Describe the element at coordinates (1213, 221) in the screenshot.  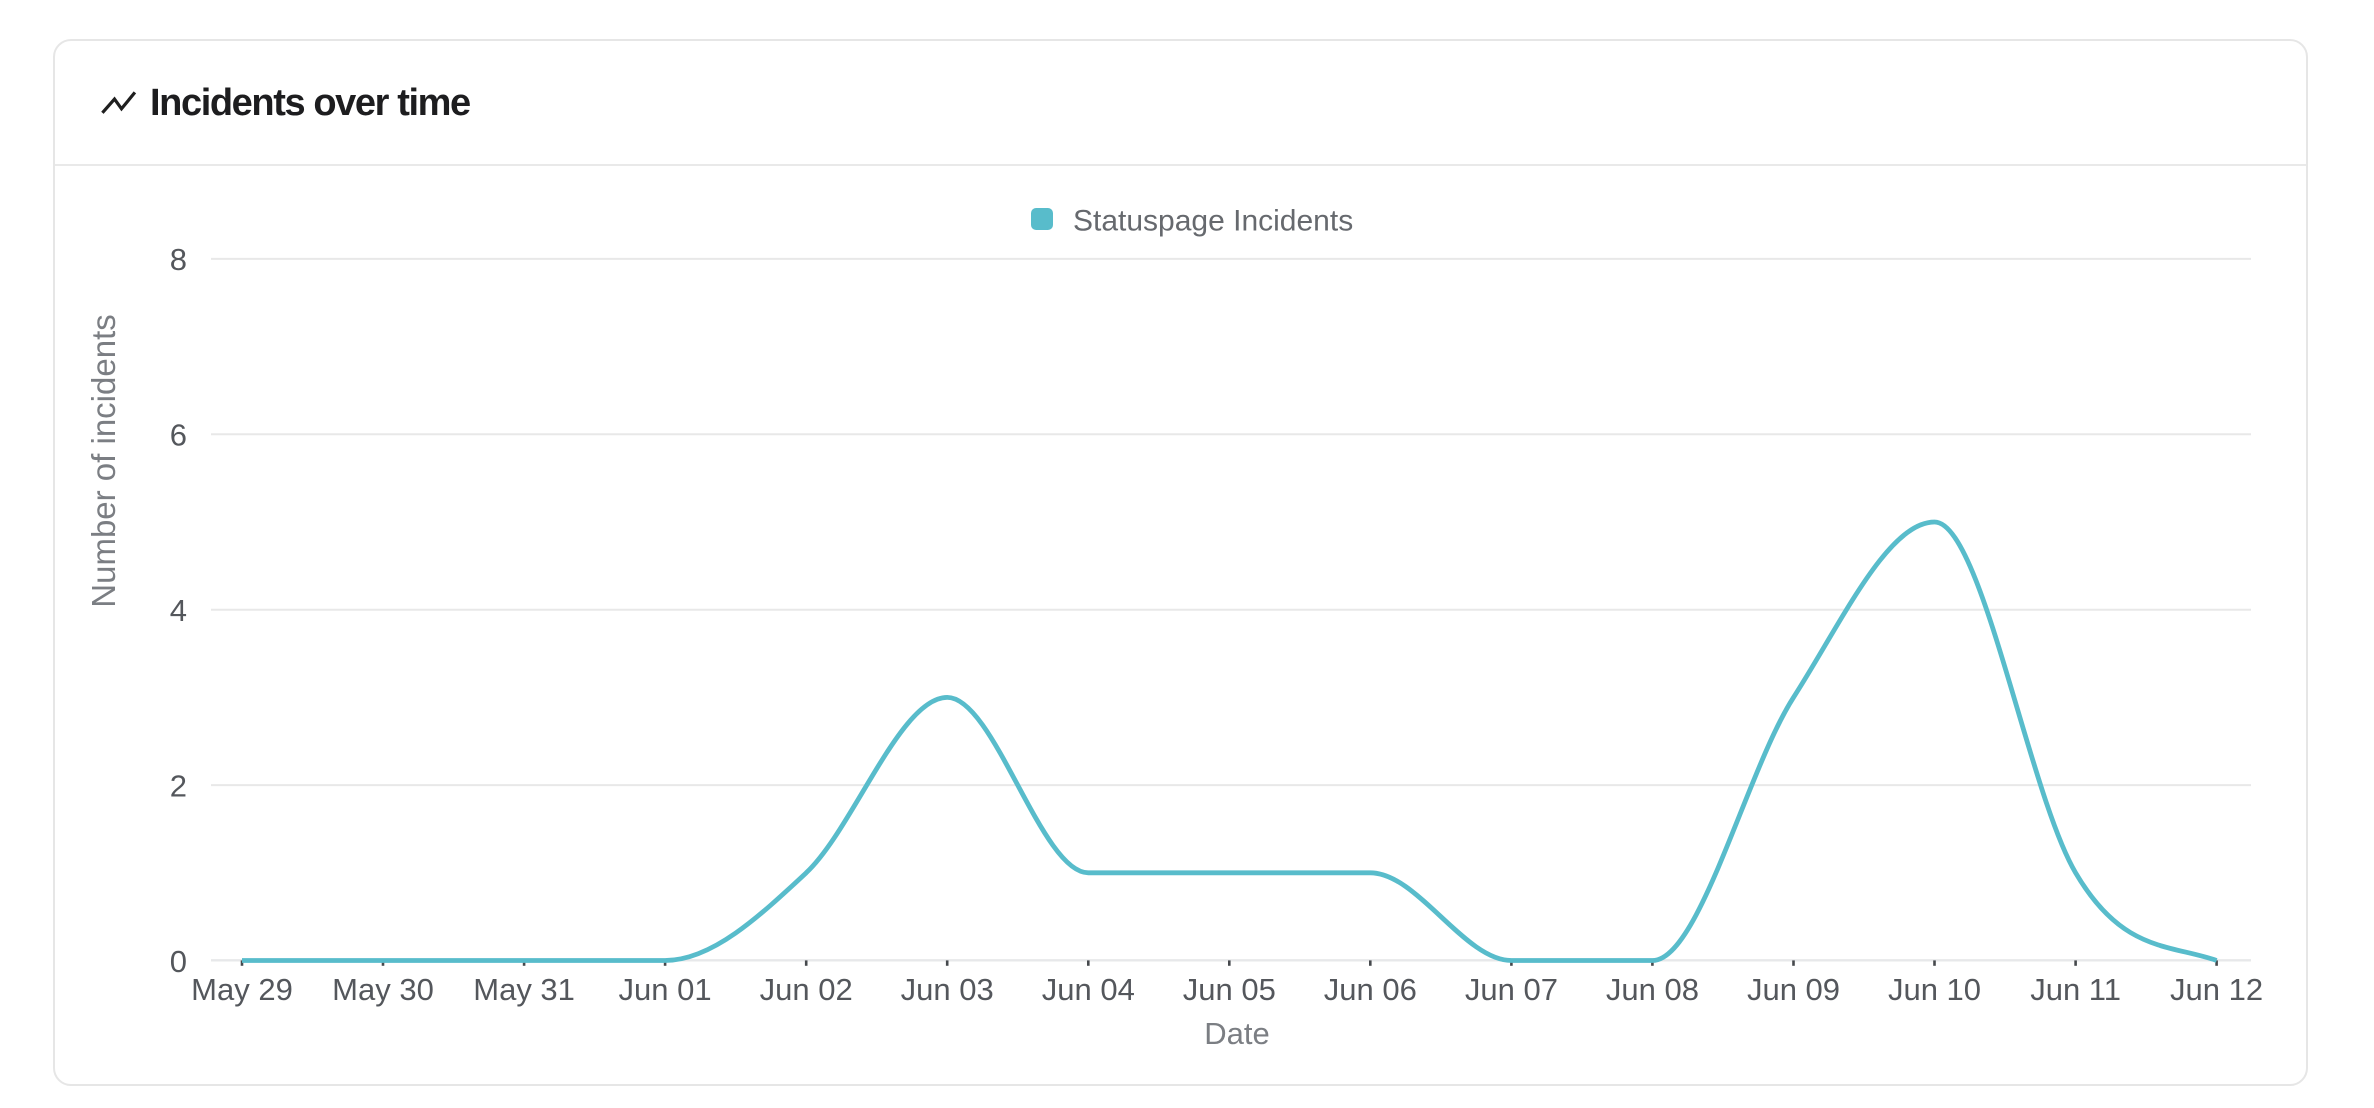
I see `svg-text: Statuspage Incidents` at that location.